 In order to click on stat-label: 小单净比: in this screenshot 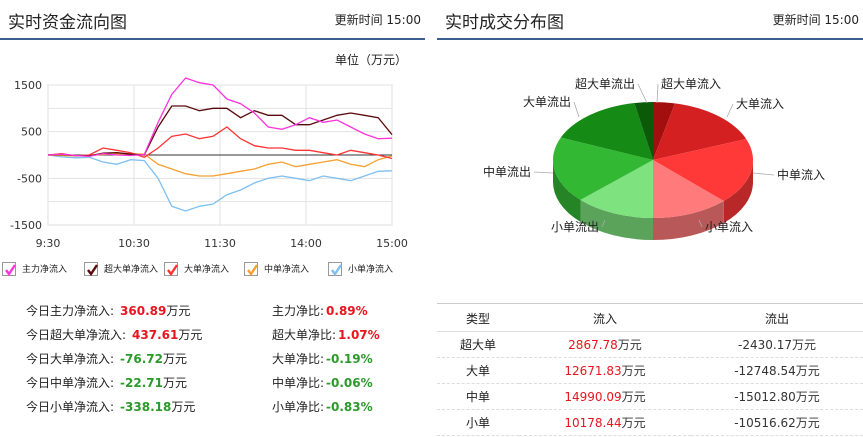, I will do `click(298, 407)`.